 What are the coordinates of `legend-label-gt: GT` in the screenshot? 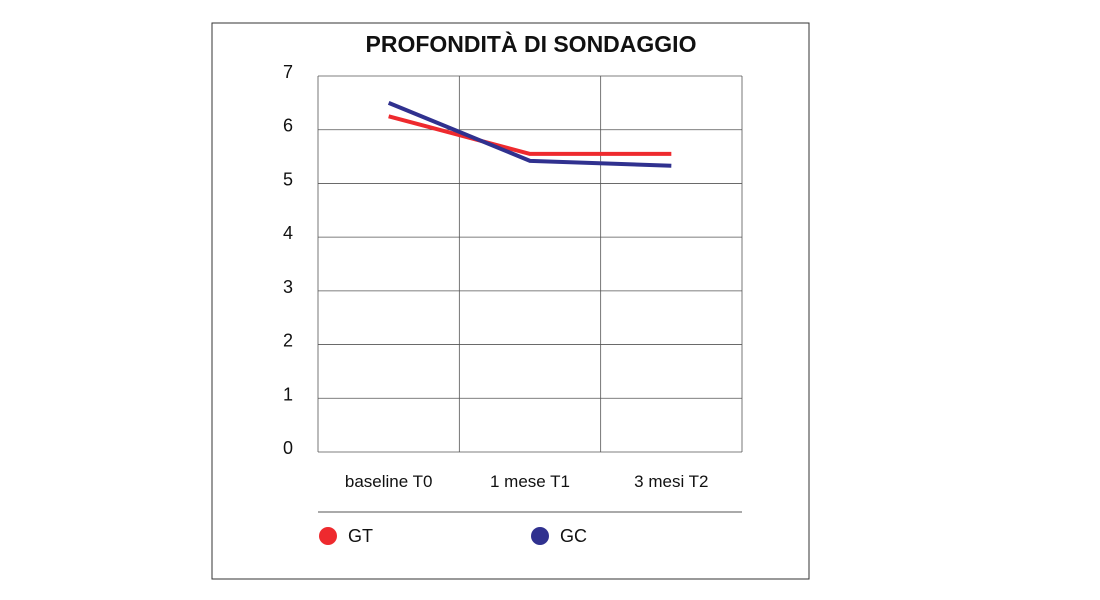 It's located at (360, 536).